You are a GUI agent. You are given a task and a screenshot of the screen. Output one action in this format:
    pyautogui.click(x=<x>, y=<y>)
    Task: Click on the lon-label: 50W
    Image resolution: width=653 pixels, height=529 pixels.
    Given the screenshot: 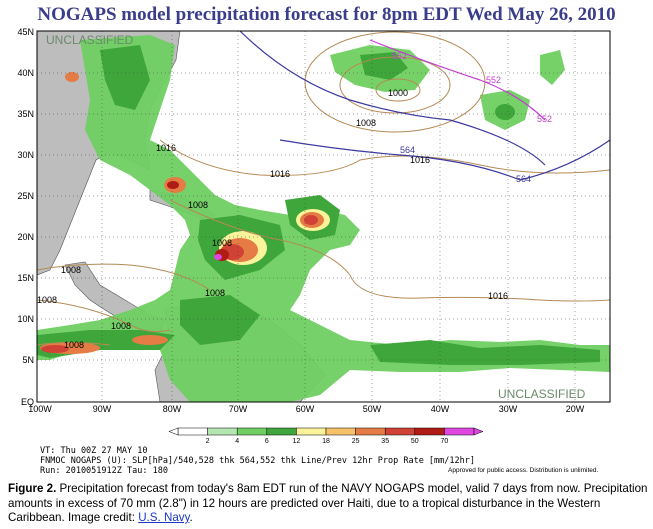 What is the action you would take?
    pyautogui.click(x=372, y=409)
    